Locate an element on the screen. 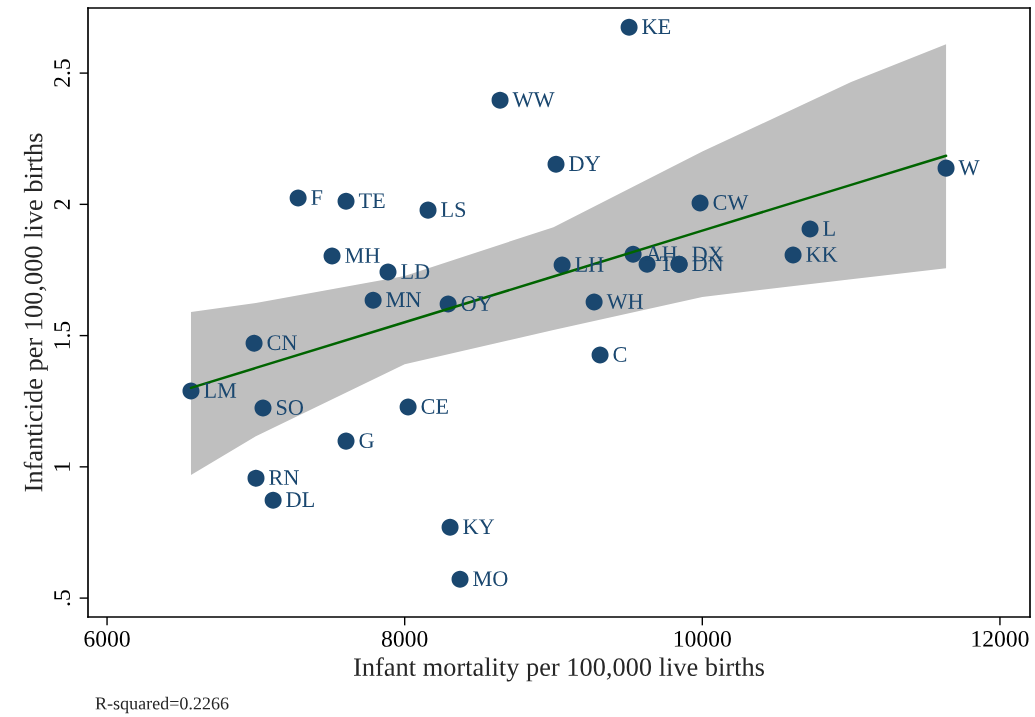  annotation: KE is located at coordinates (656, 26).